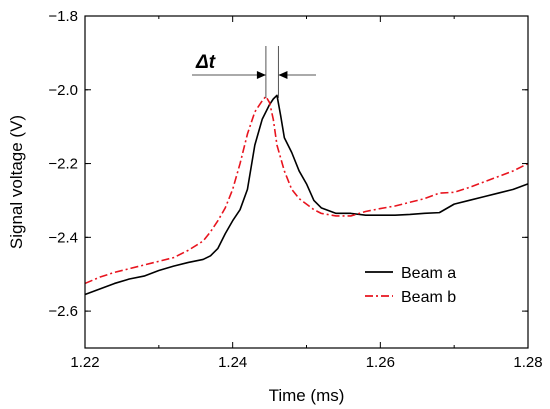  Describe the element at coordinates (63, 16) in the screenshot. I see `y-tick-label-0: −1.8` at that location.